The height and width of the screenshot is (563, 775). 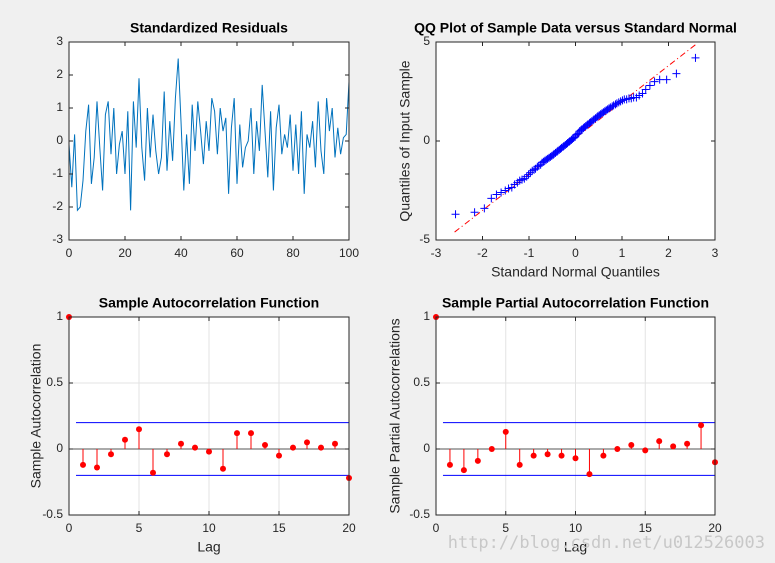 I want to click on x-tick-label: 60, so click(x=237, y=253).